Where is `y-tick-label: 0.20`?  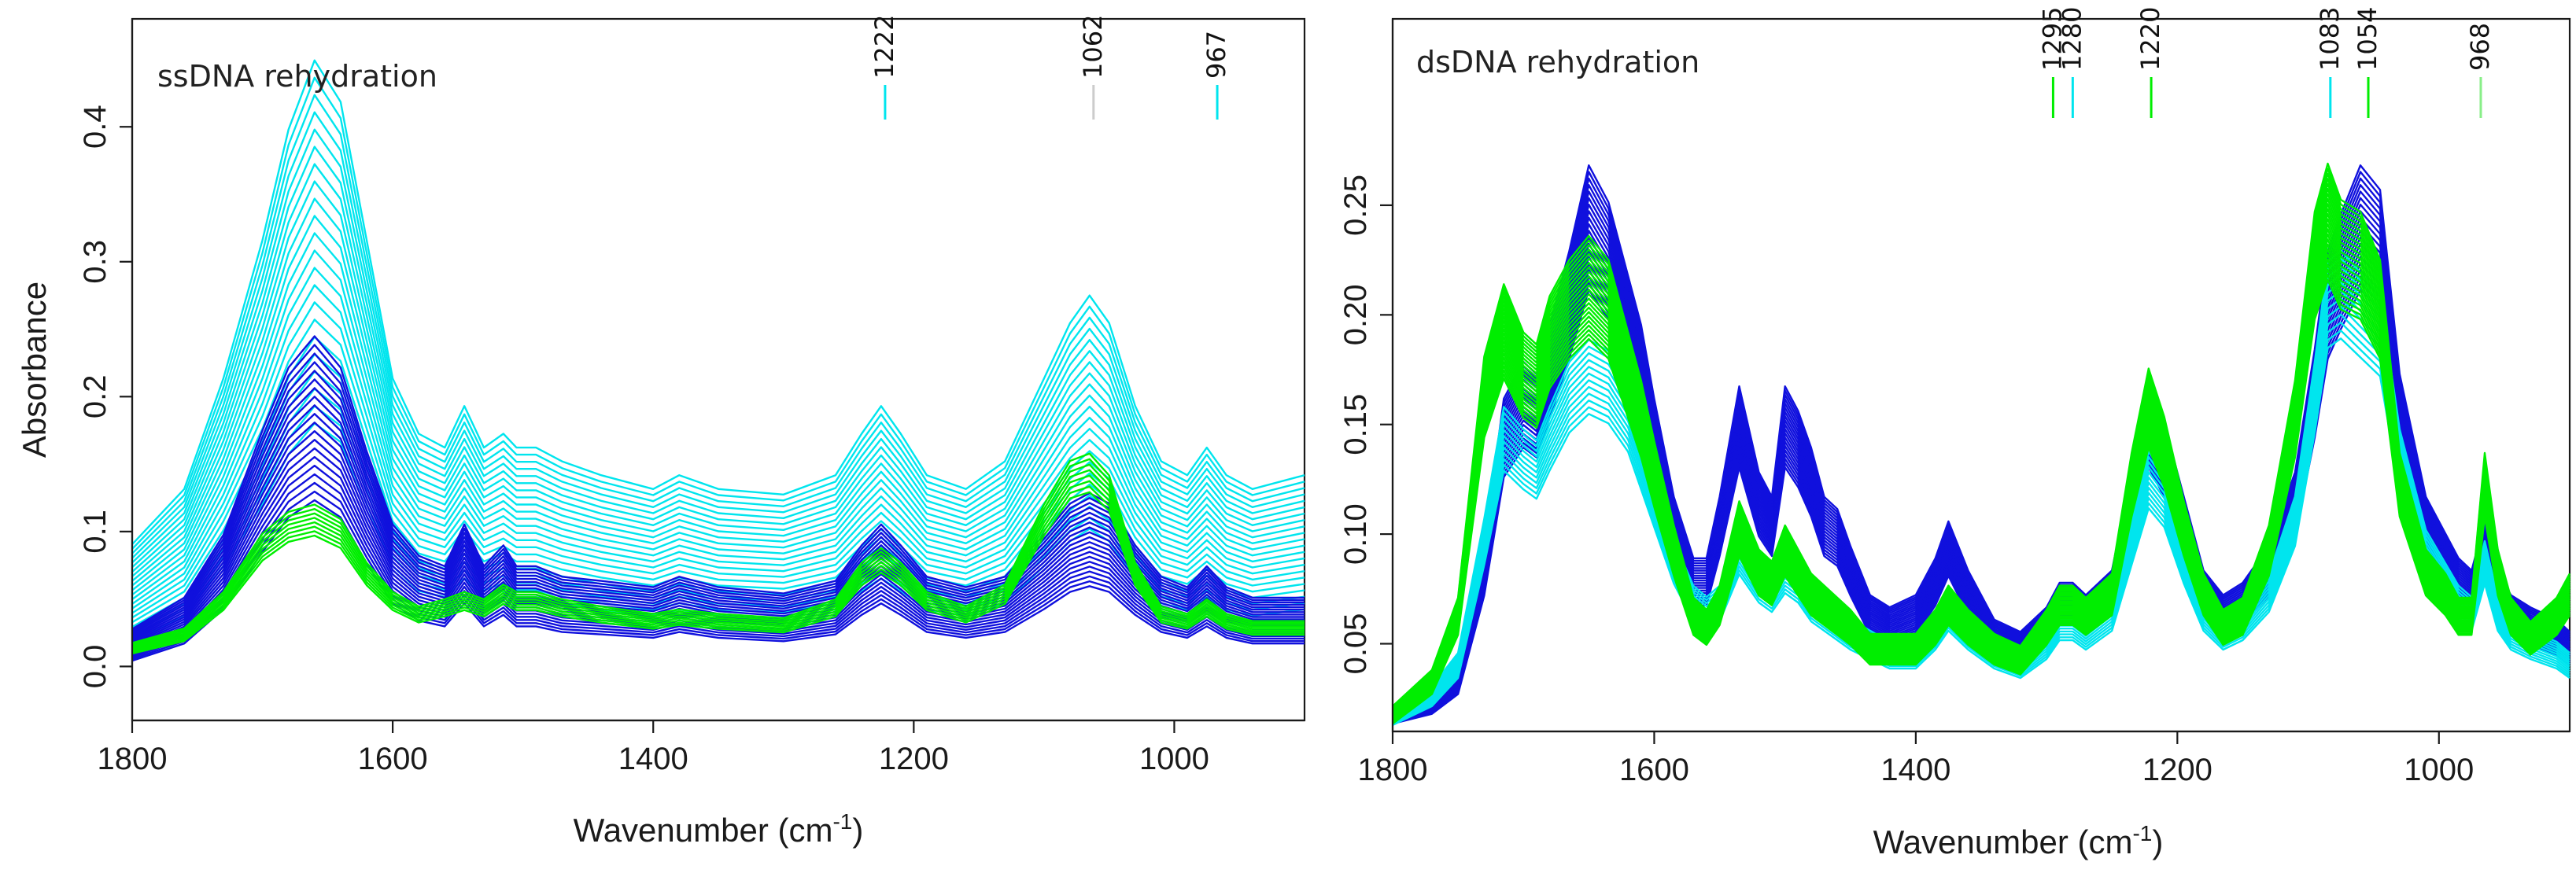
y-tick-label: 0.20 is located at coordinates (1355, 314).